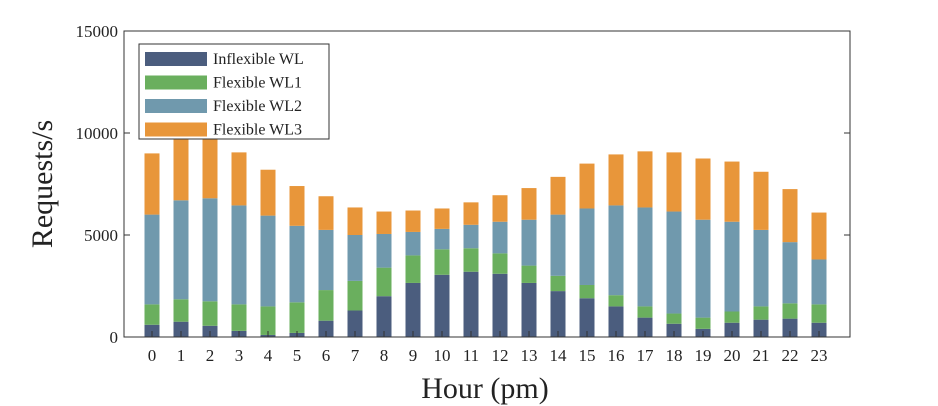 The width and height of the screenshot is (938, 406). I want to click on y-tick-label: 5000, so click(101, 235).